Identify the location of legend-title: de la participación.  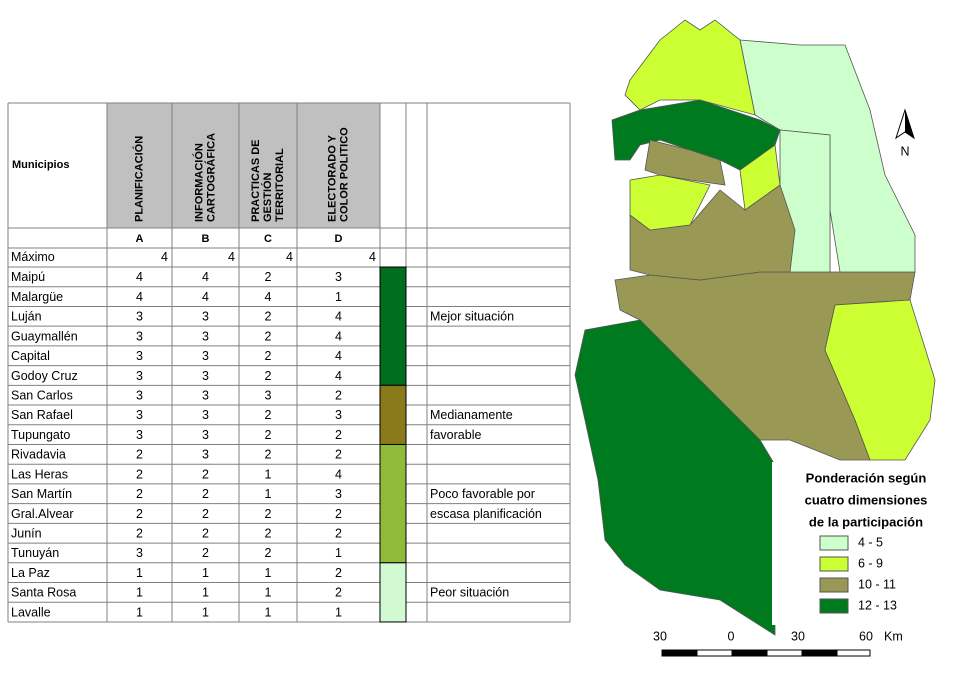
(866, 521).